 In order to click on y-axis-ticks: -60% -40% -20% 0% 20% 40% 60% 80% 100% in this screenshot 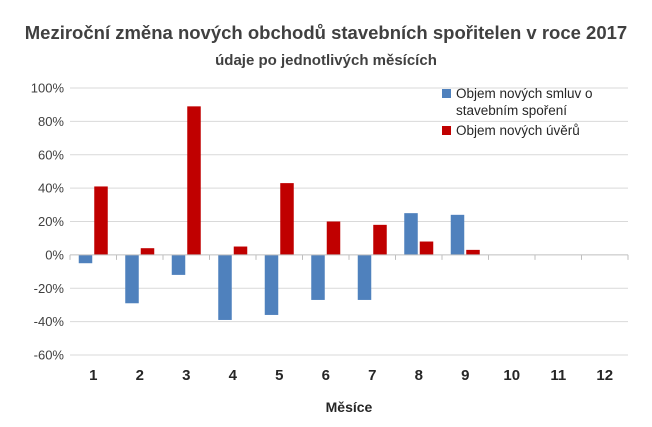, I will do `click(48, 222)`.